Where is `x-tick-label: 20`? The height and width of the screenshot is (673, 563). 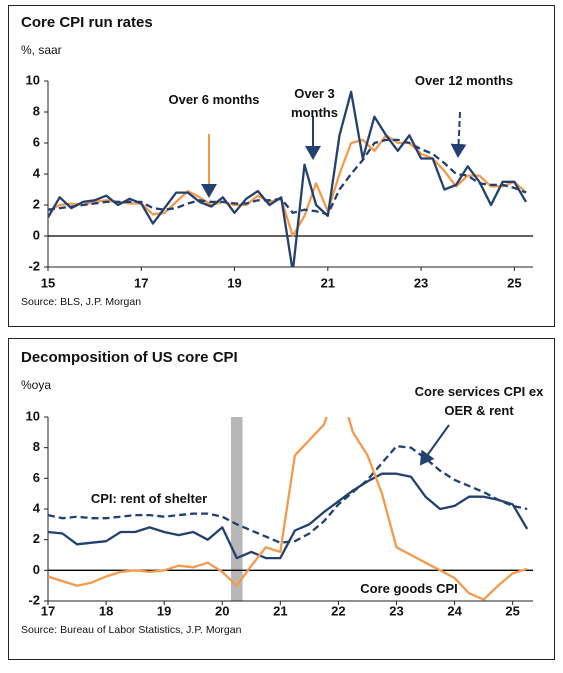 x-tick-label: 20 is located at coordinates (222, 610).